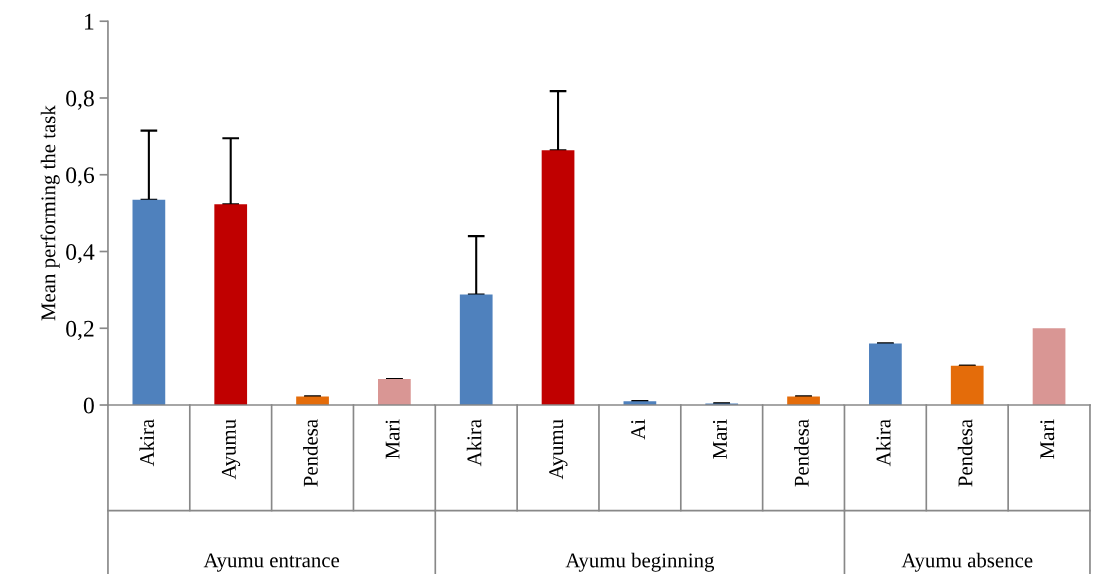  Describe the element at coordinates (640, 562) in the screenshot. I see `x-axis-title: Ayumu beginning` at that location.